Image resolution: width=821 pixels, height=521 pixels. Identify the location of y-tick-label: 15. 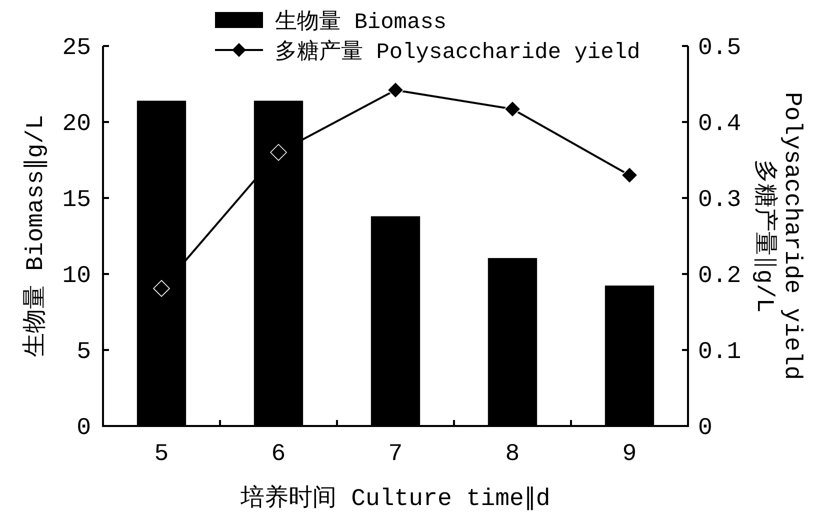
(76, 200).